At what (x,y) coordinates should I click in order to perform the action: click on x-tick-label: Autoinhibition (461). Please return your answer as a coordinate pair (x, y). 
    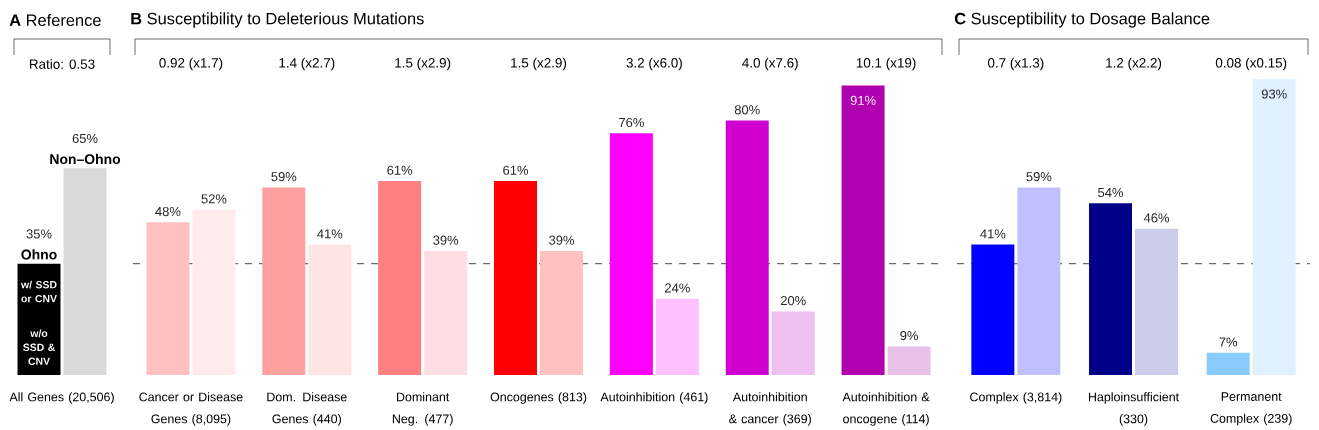
    Looking at the image, I should click on (654, 398).